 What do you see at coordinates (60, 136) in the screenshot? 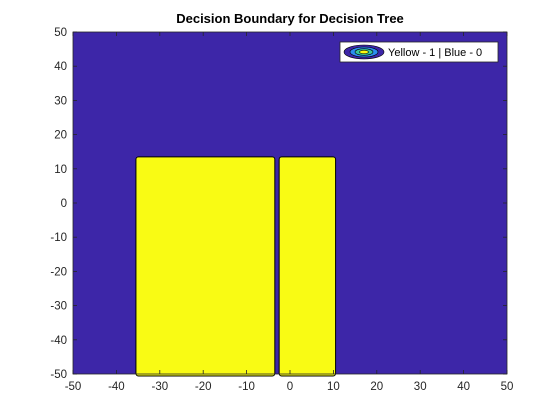
I see `y-tick-label: 20` at bounding box center [60, 136].